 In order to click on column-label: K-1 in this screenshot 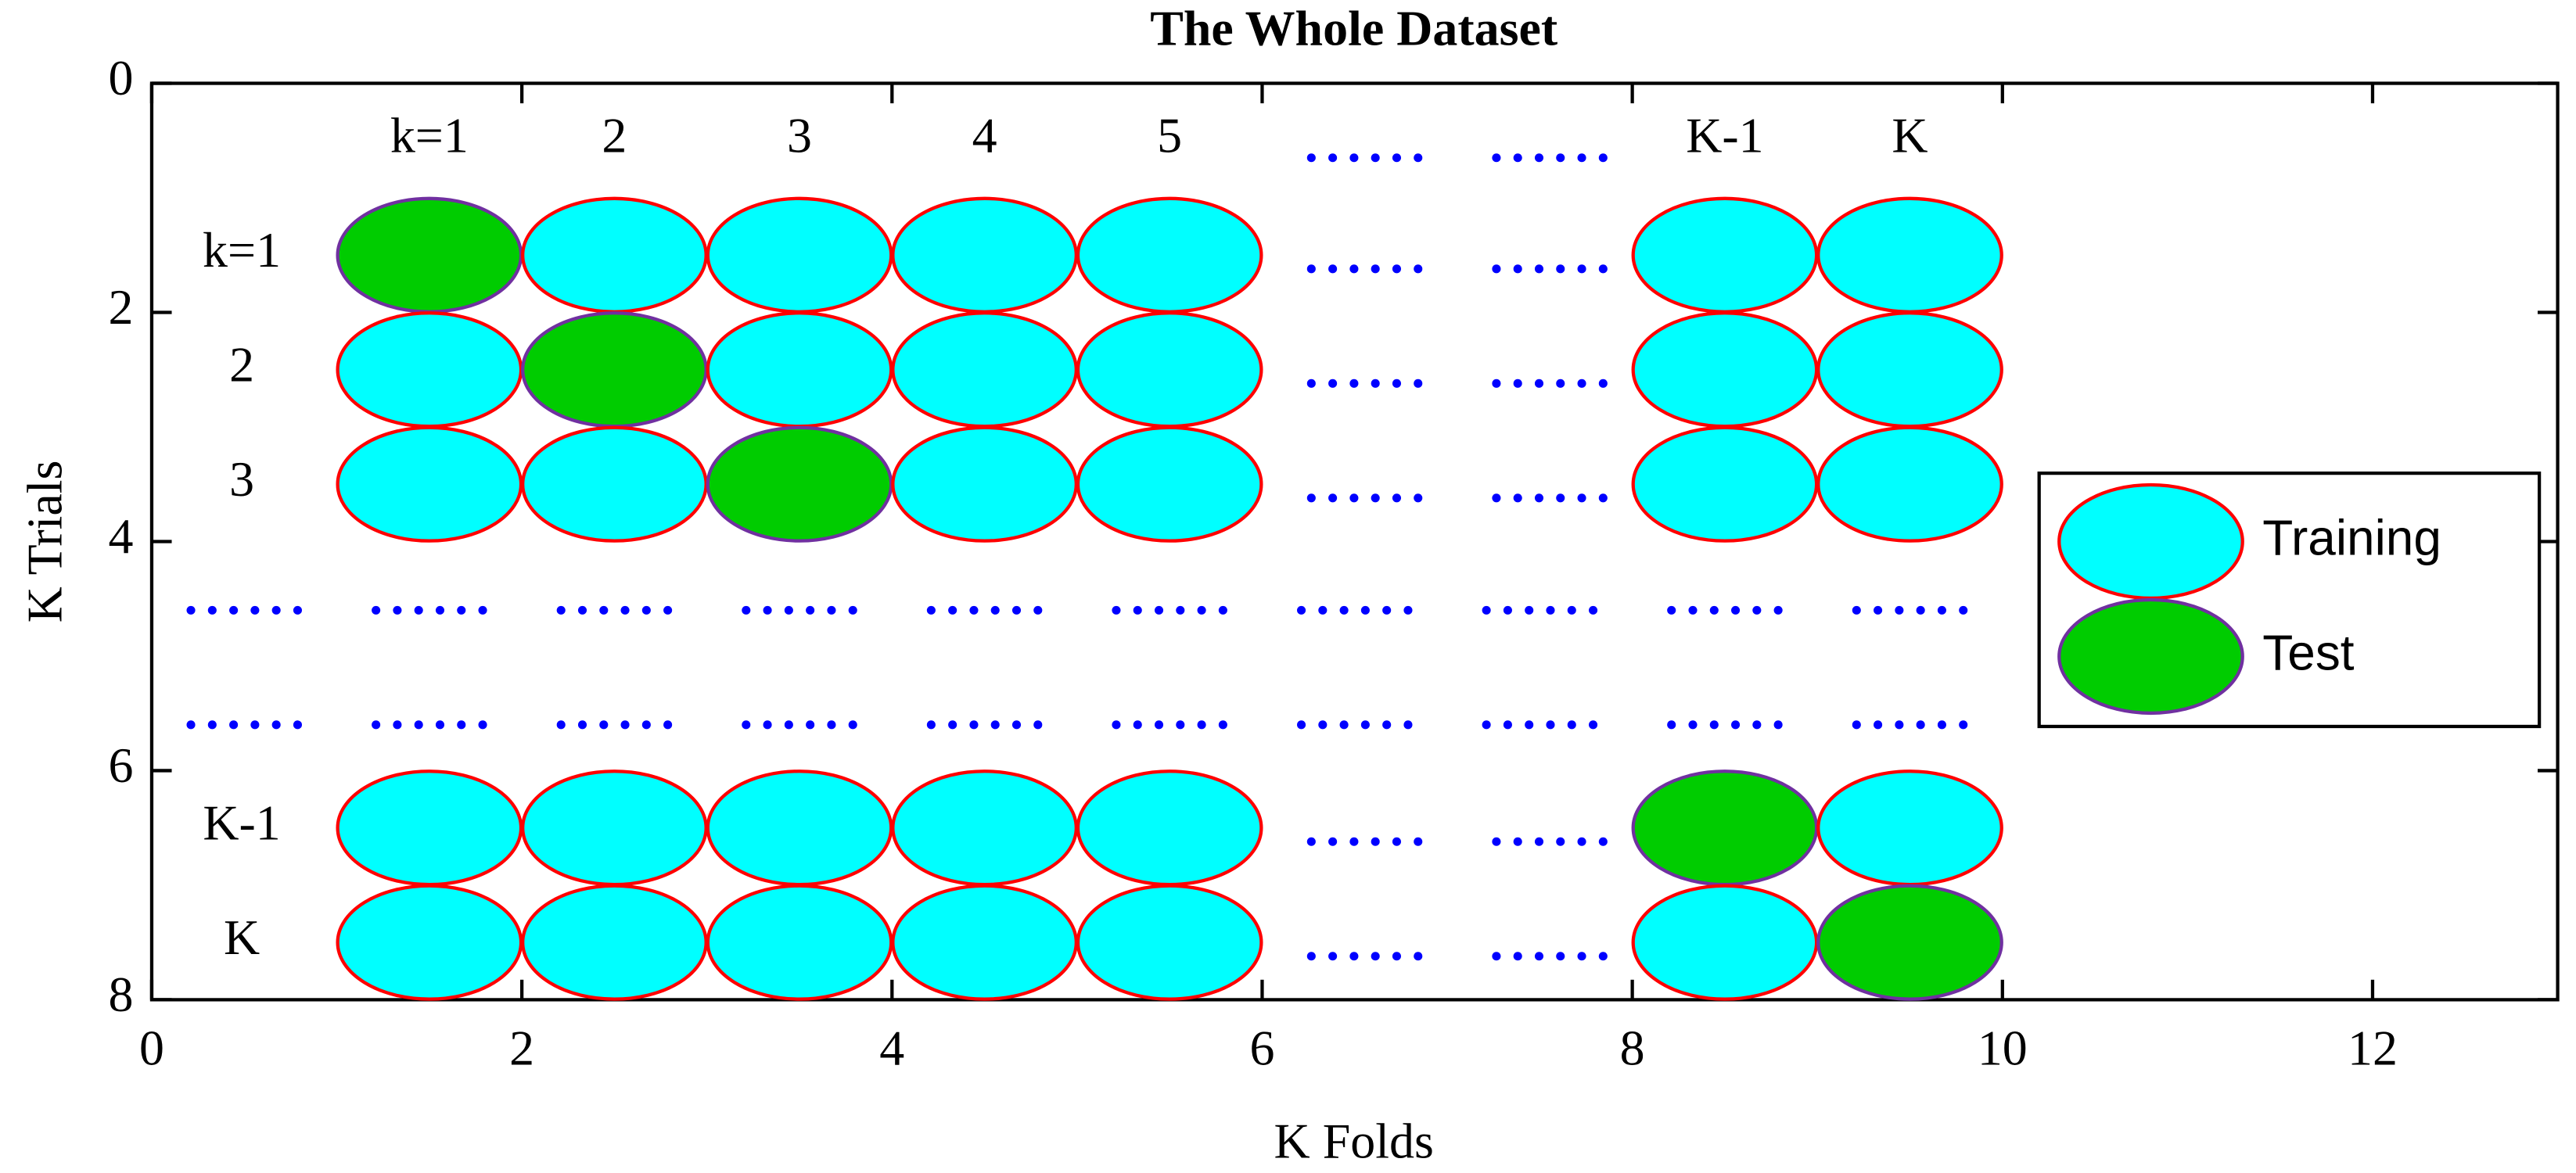, I will do `click(1724, 135)`.